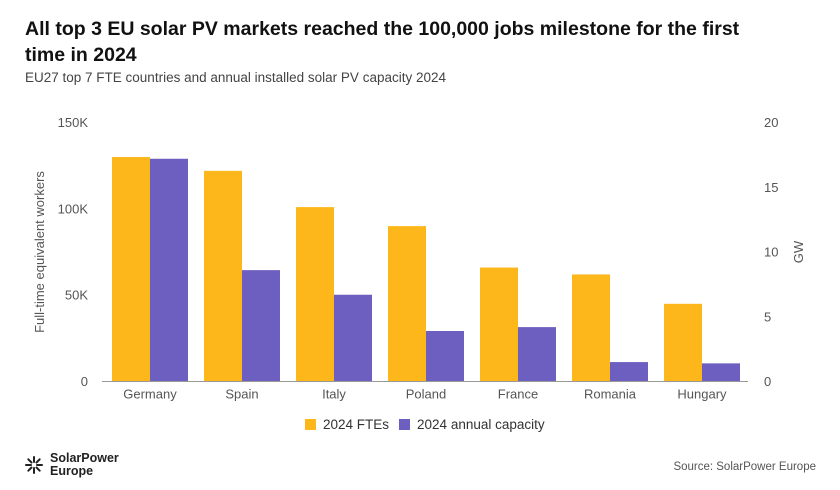 Image resolution: width=840 pixels, height=490 pixels. Describe the element at coordinates (426, 394) in the screenshot. I see `x-tick-label: Poland` at that location.